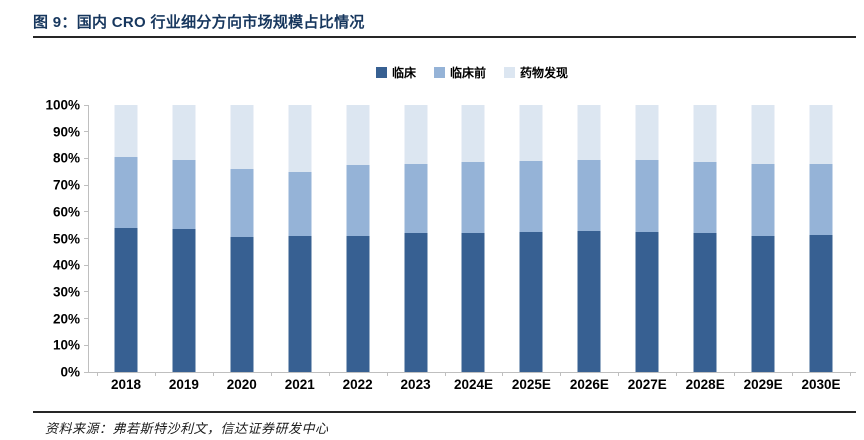 The height and width of the screenshot is (440, 864). Describe the element at coordinates (40, 239) in the screenshot. I see `y-axis-labels: 100% 90% 80% 70% 60% 50% 40% 30% 20% 10% 0%` at that location.